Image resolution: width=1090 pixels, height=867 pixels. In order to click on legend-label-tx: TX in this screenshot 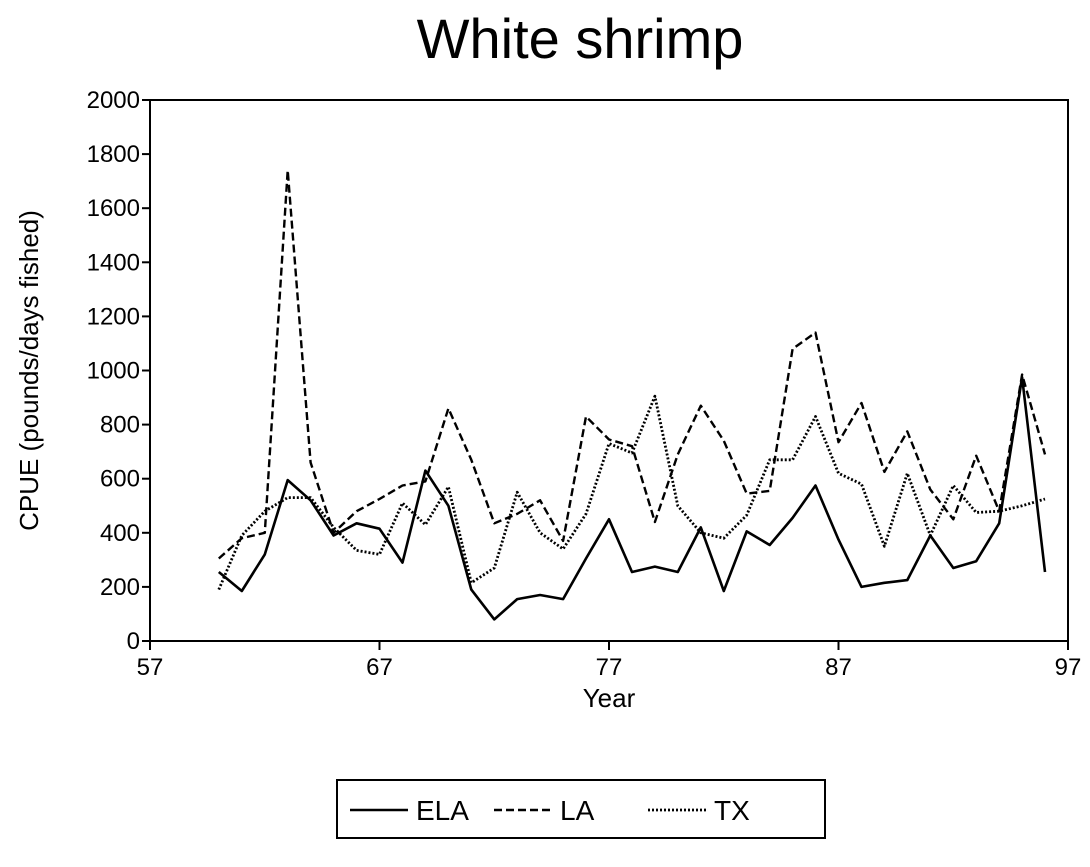, I will do `click(732, 810)`.